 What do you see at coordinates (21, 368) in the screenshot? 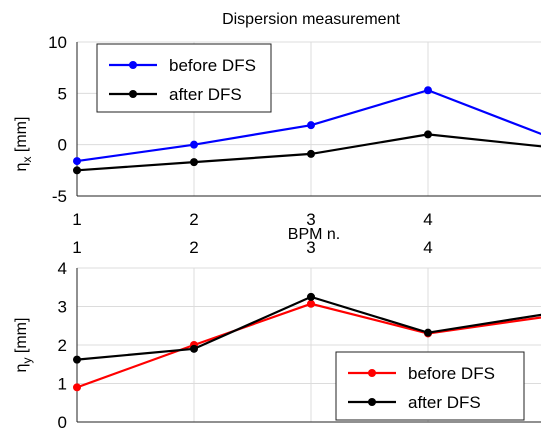
I see `y-axis-label-bottom-symbol: η` at bounding box center [21, 368].